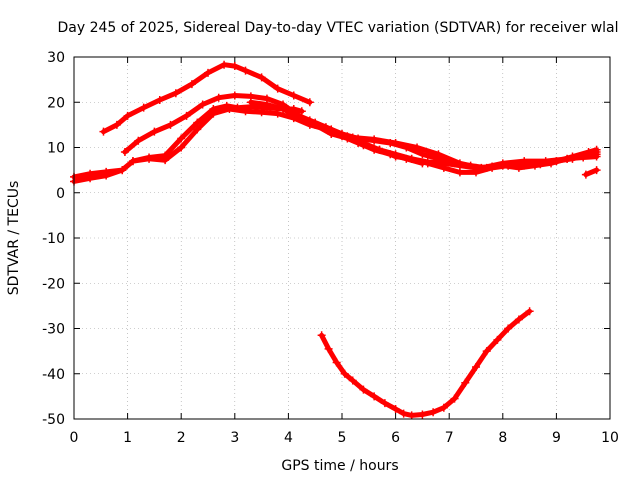 Image resolution: width=640 pixels, height=480 pixels. I want to click on y-tick-label: -20, so click(53, 284).